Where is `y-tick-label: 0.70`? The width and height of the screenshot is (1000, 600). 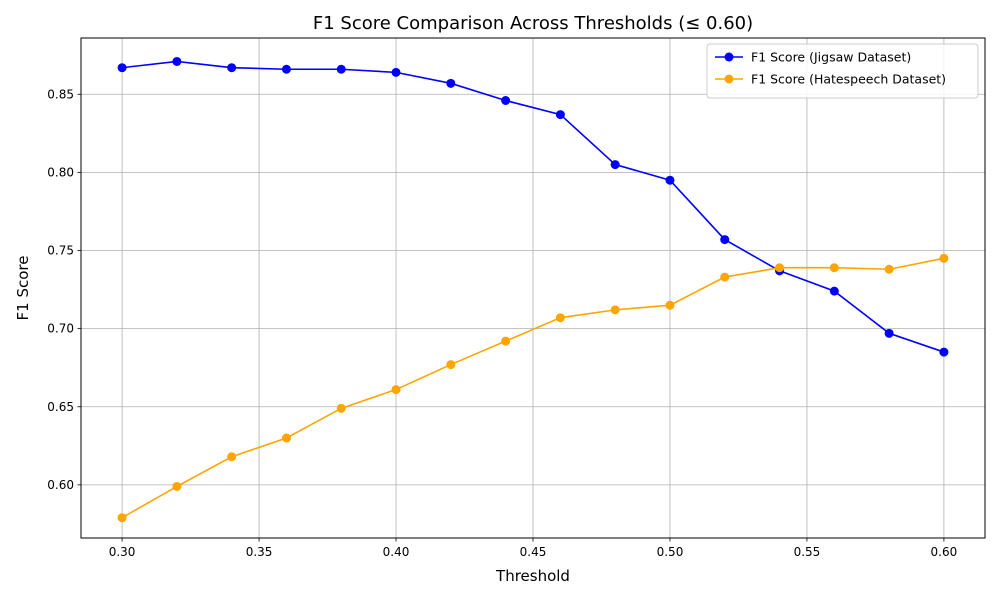
y-tick-label: 0.70 is located at coordinates (60, 329).